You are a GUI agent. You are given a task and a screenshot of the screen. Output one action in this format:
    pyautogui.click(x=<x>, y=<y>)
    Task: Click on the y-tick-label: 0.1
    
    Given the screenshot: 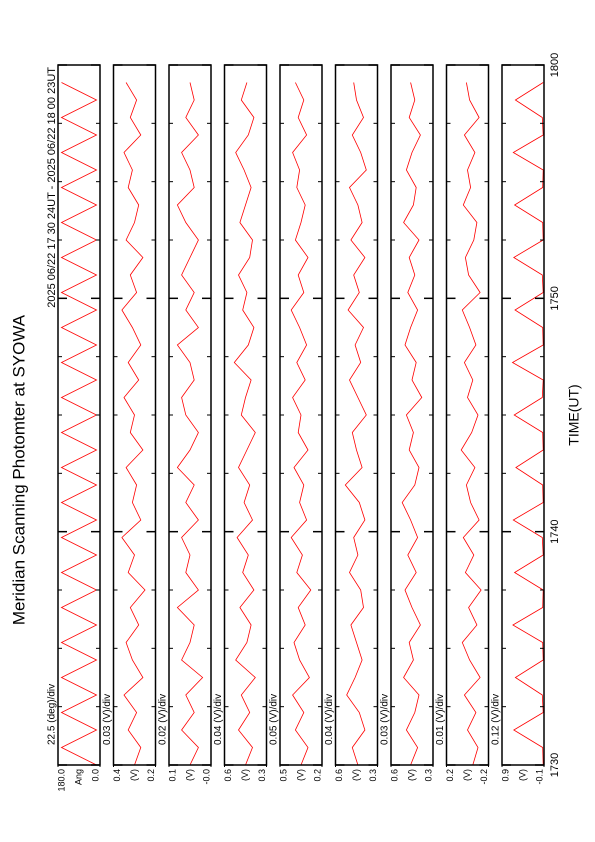 What is the action you would take?
    pyautogui.click(x=172, y=775)
    